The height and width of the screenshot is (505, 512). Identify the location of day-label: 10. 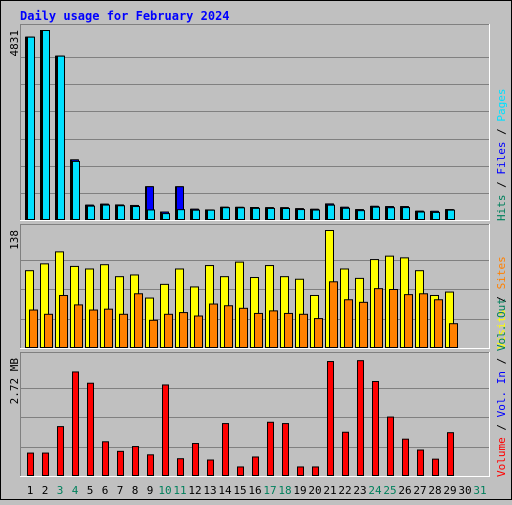
(164, 490).